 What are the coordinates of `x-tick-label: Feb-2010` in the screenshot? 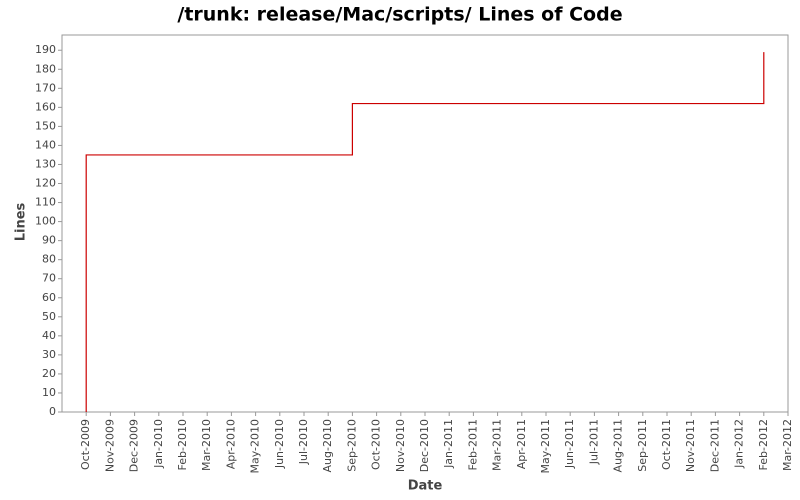 It's located at (182, 444).